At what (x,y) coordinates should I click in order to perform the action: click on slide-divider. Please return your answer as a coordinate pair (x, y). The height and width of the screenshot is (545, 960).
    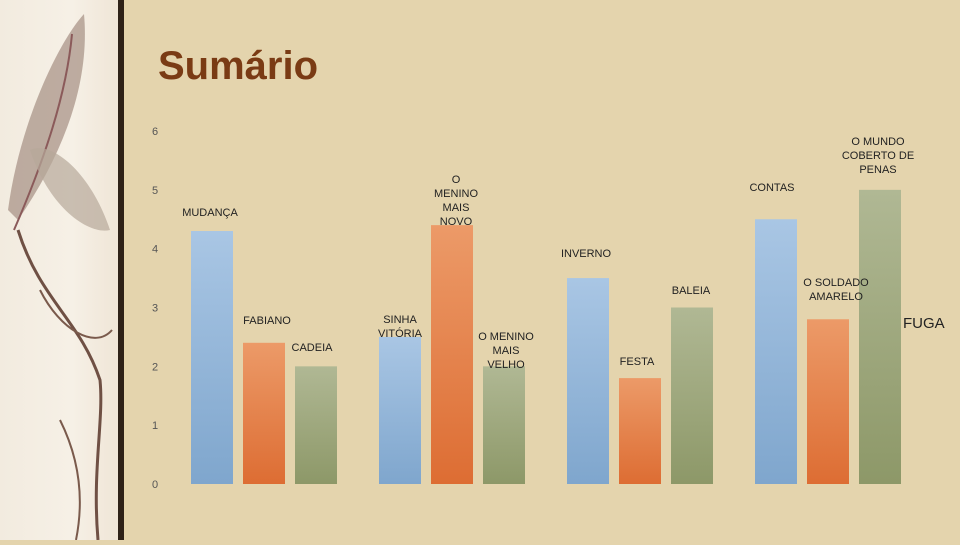
    Looking at the image, I should click on (121, 270).